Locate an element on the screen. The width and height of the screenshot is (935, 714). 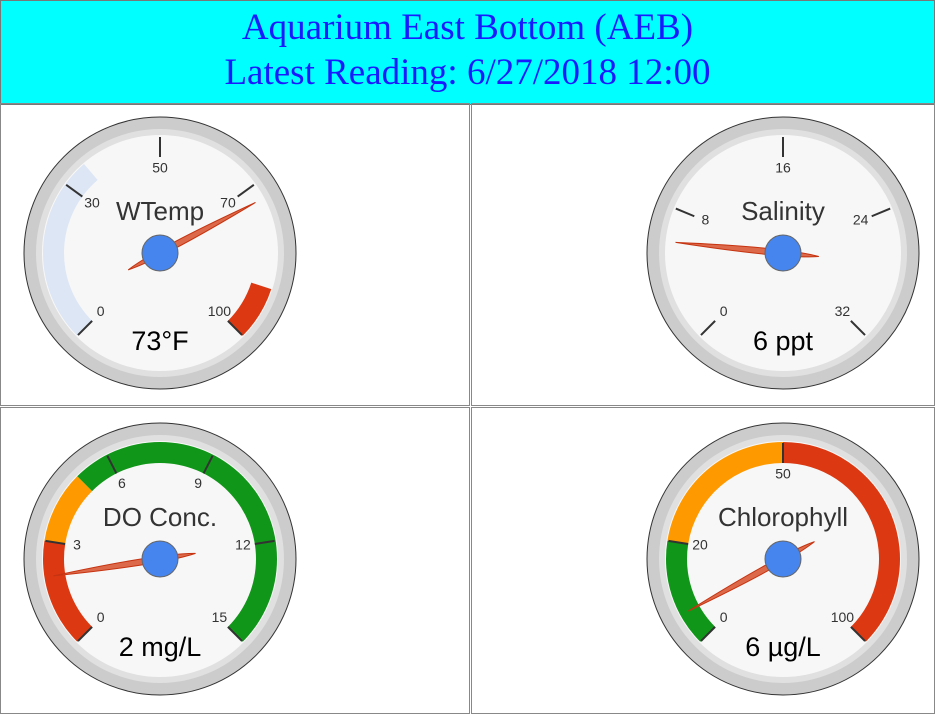
gauge-title: WTemp is located at coordinates (160, 211).